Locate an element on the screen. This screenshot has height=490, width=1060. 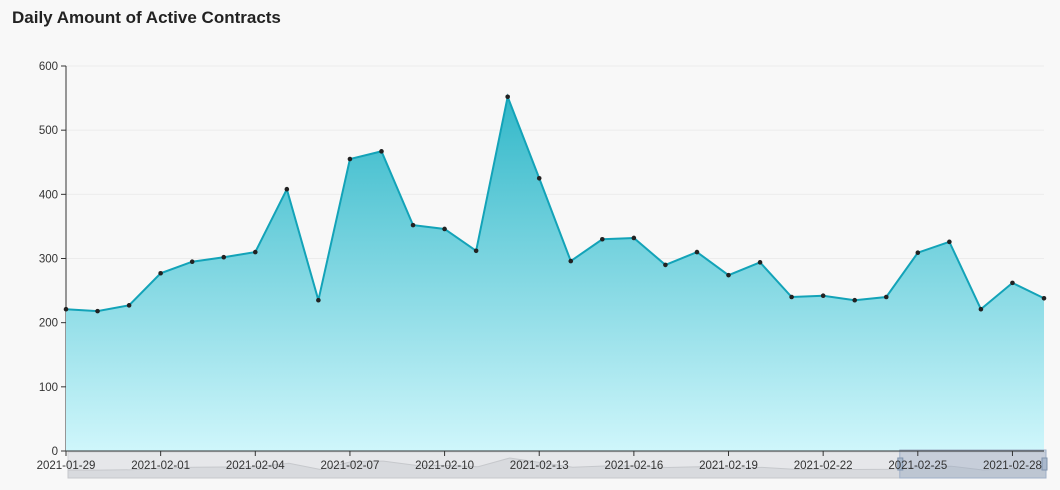
y-tick-label: 400 is located at coordinates (48, 195).